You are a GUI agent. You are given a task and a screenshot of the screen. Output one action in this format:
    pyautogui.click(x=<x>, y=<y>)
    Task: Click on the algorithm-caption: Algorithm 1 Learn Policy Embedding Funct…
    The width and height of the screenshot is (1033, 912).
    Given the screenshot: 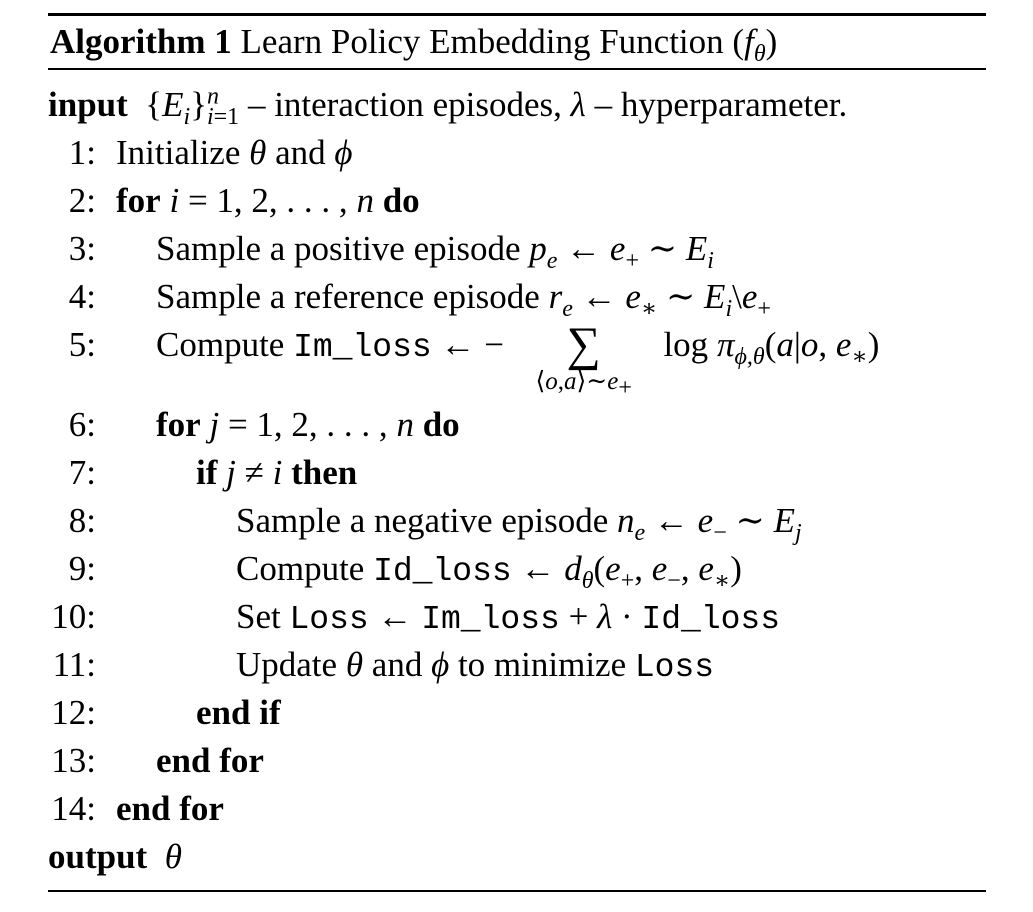 What is the action you would take?
    pyautogui.click(x=517, y=42)
    